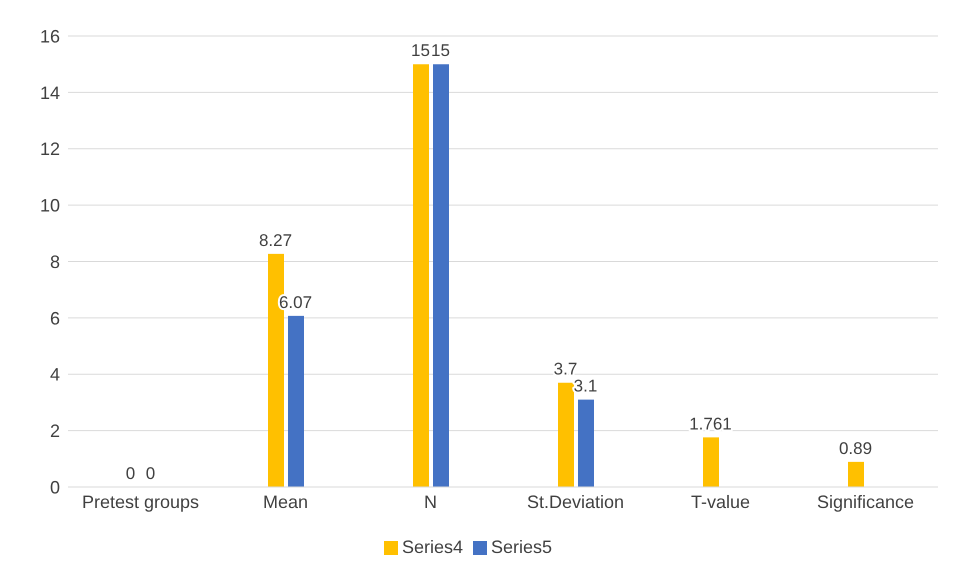 This screenshot has height=578, width=959. Describe the element at coordinates (575, 502) in the screenshot. I see `x-tick-label: St.Deviation` at that location.